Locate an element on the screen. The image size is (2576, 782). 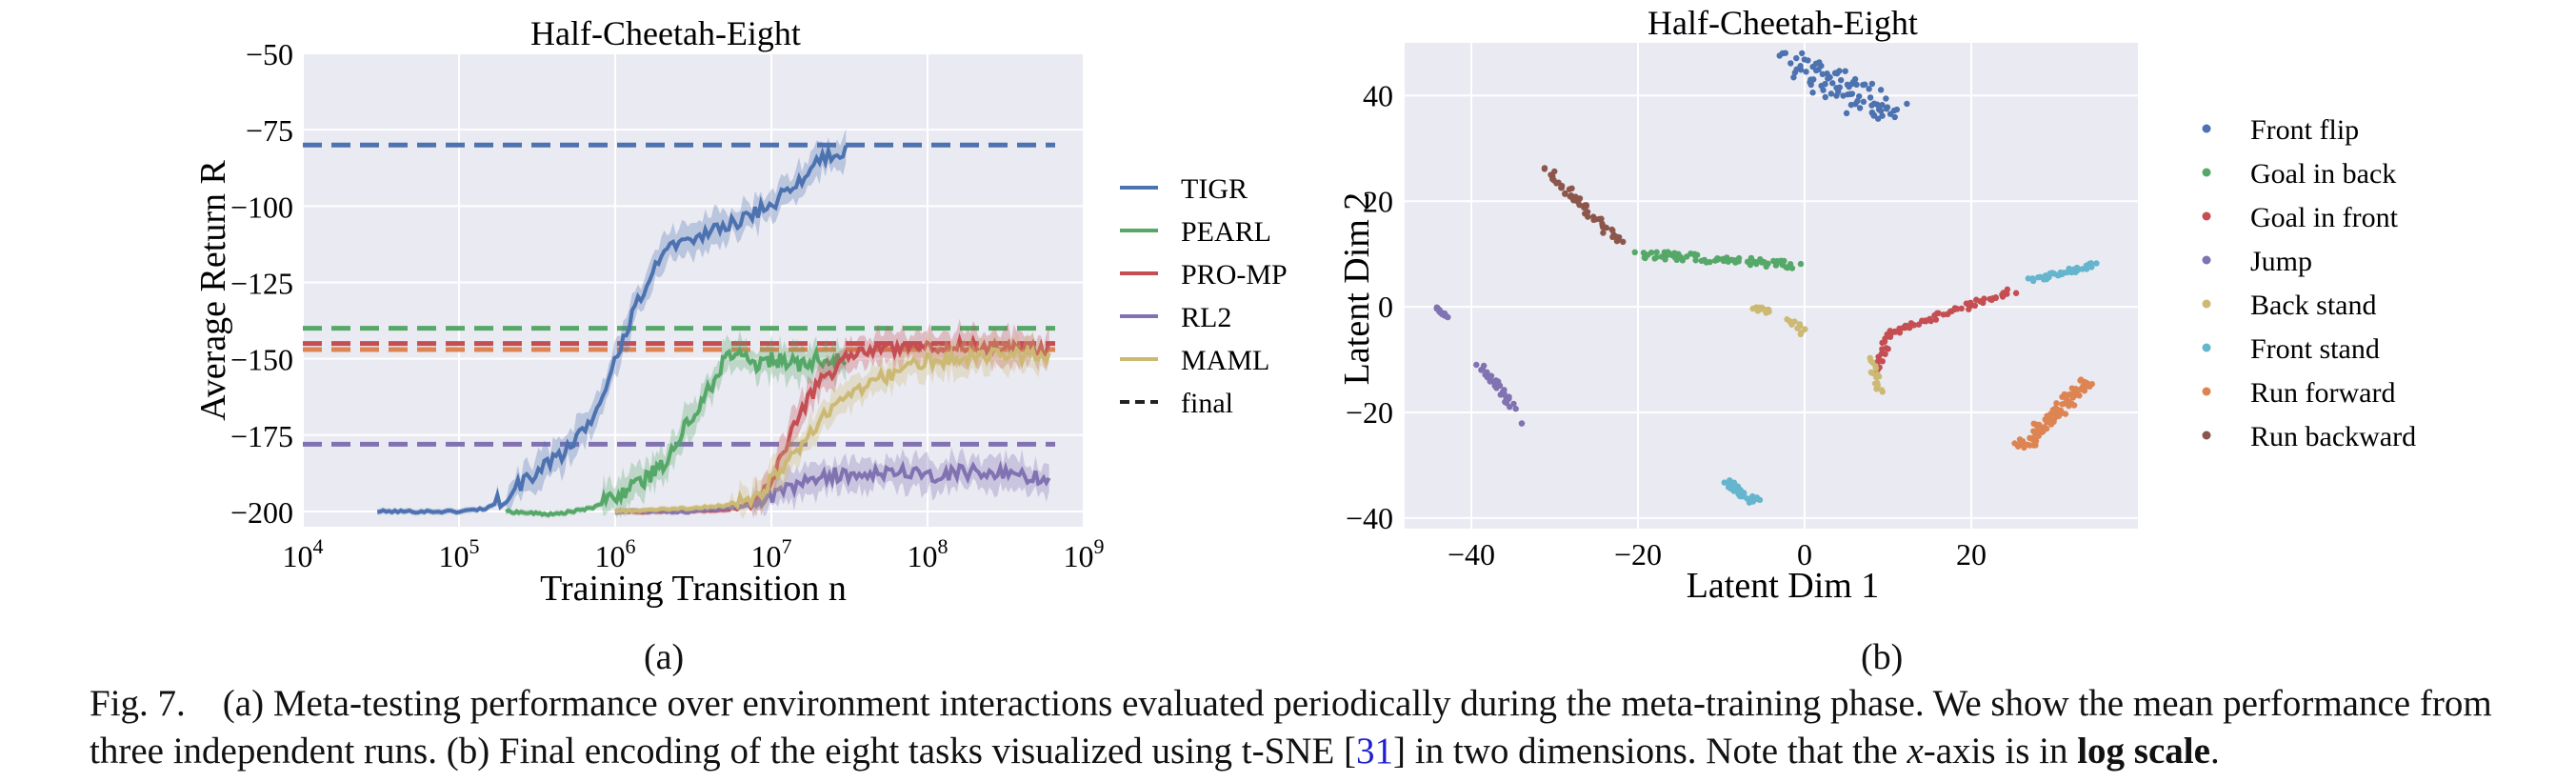
chart-b-y-tick-label: 0 is located at coordinates (1385, 307).